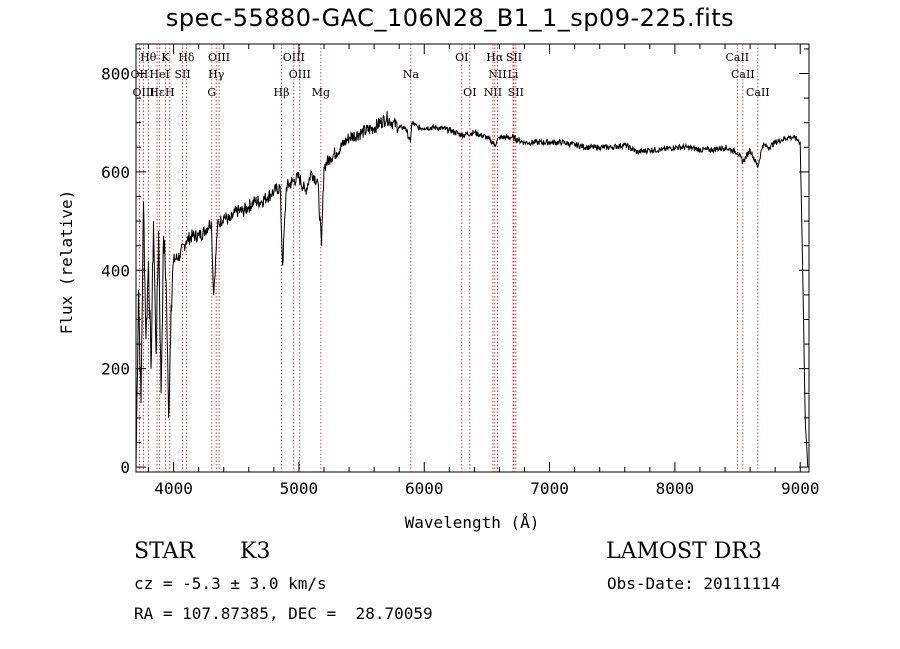 The height and width of the screenshot is (649, 900). What do you see at coordinates (164, 551) in the screenshot?
I see `object-class: STAR` at bounding box center [164, 551].